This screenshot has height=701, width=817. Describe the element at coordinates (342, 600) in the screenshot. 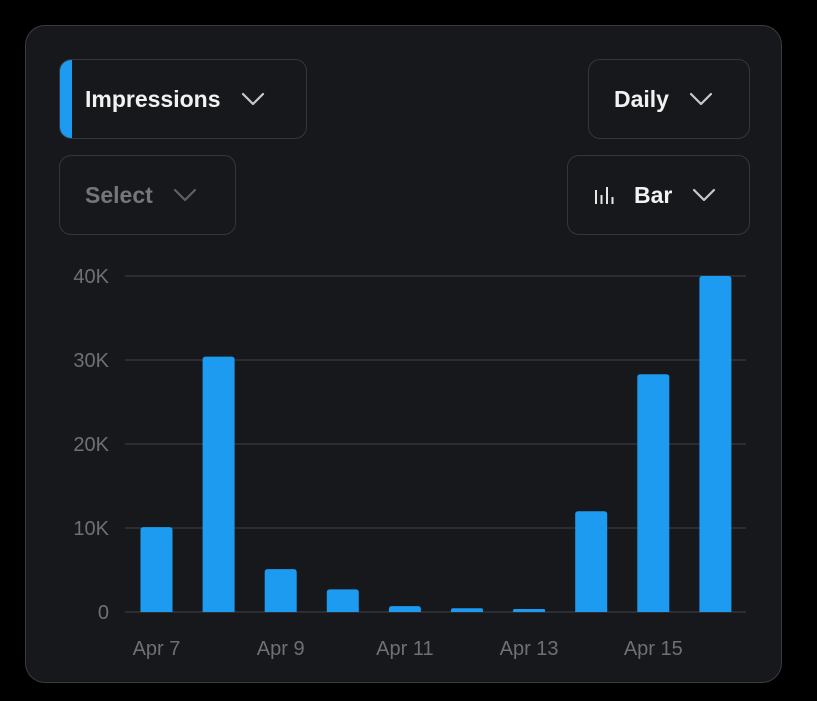

I see `bar-apr-10: Apr 10: 2700` at that location.